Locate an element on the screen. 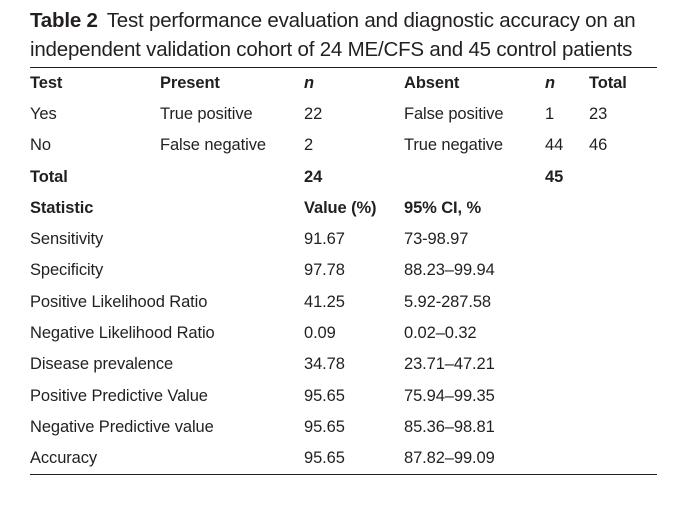 This screenshot has height=518, width=675. cell-statistic-name: Positive Likelihood Ratio is located at coordinates (119, 301).